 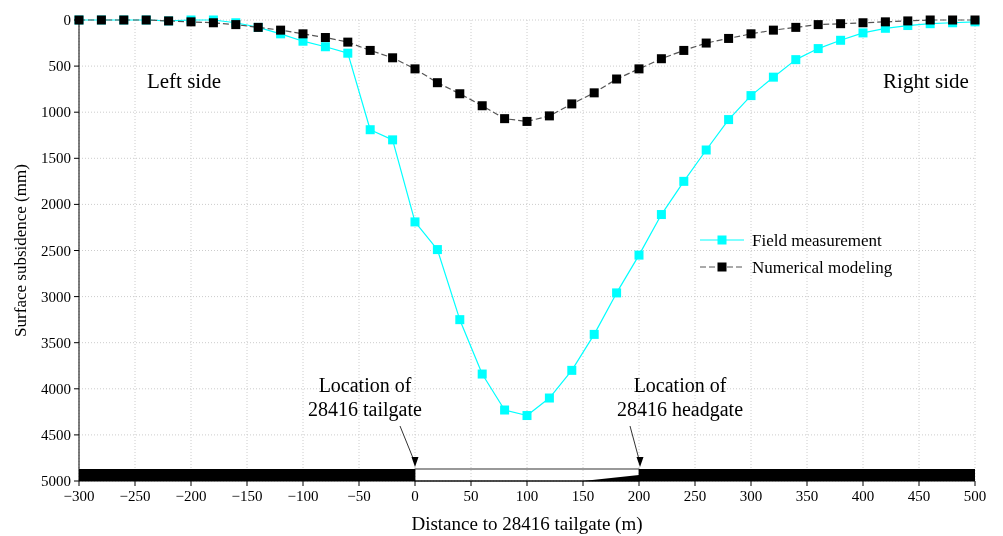 What do you see at coordinates (471, 496) in the screenshot?
I see `x-tick-label: 50` at bounding box center [471, 496].